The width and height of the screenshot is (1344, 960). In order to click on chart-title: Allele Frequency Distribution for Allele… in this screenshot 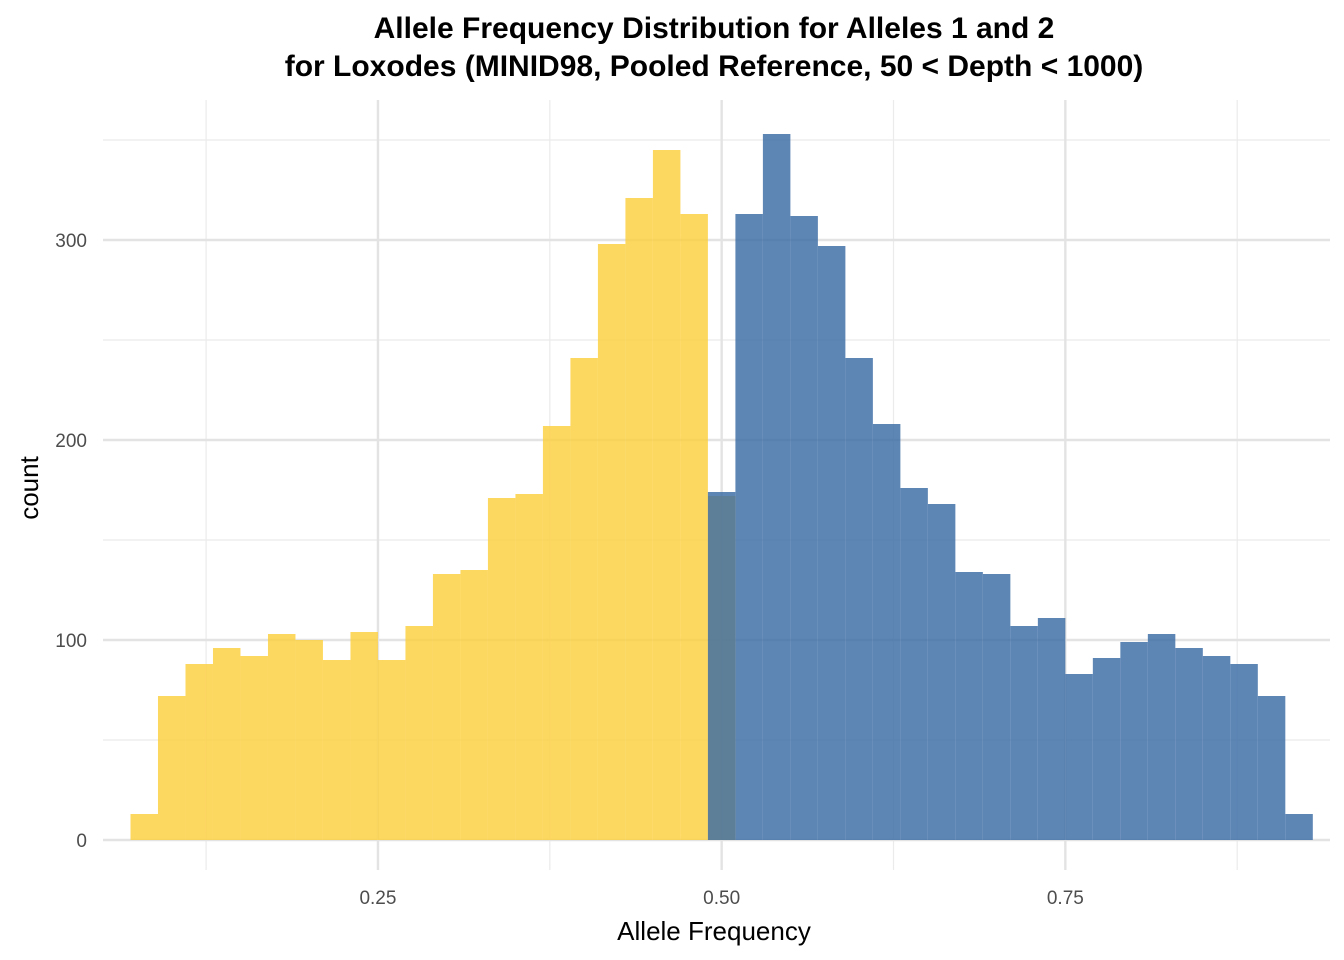, I will do `click(714, 28)`.